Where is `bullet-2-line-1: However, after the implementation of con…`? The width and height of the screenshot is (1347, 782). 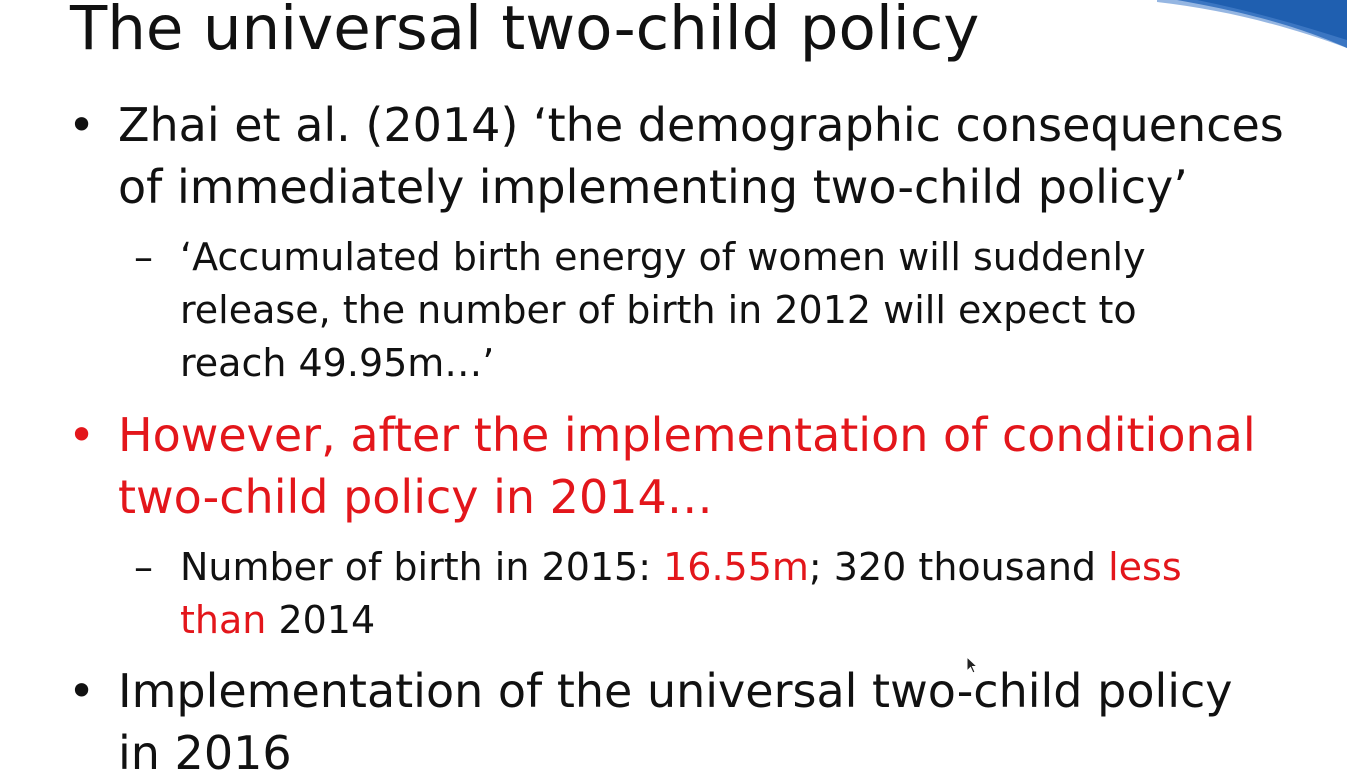 bullet-2-line-1: However, after the implementation of con… is located at coordinates (687, 435).